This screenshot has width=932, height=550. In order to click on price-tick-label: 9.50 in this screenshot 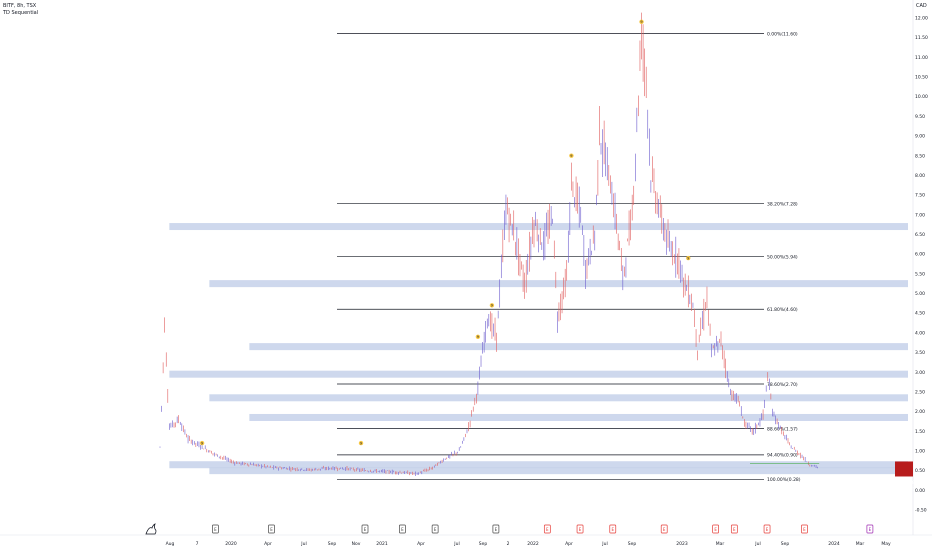, I will do `click(920, 117)`.